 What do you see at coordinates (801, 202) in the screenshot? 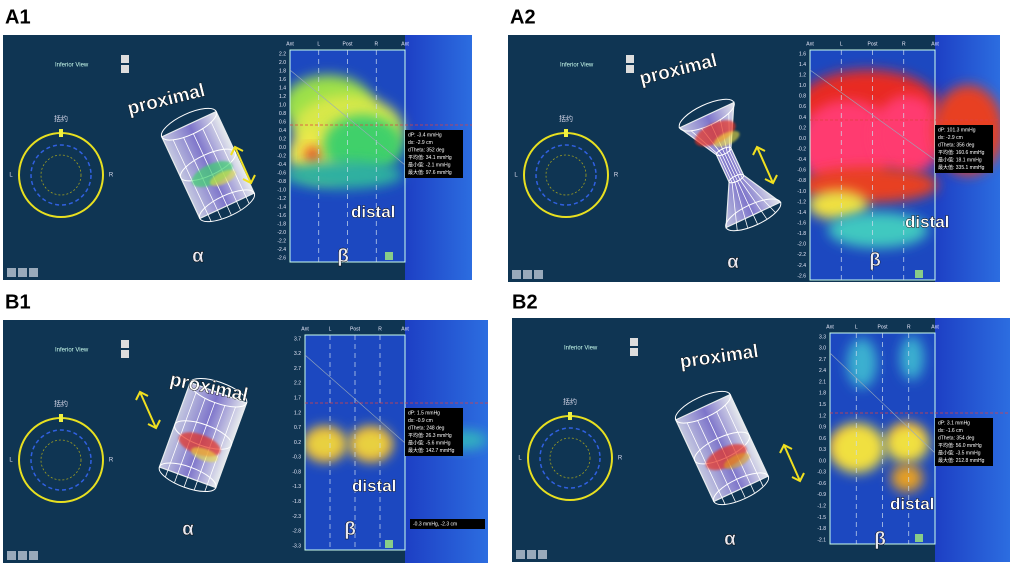
I see `y-tick-label: -1.2` at bounding box center [801, 202].